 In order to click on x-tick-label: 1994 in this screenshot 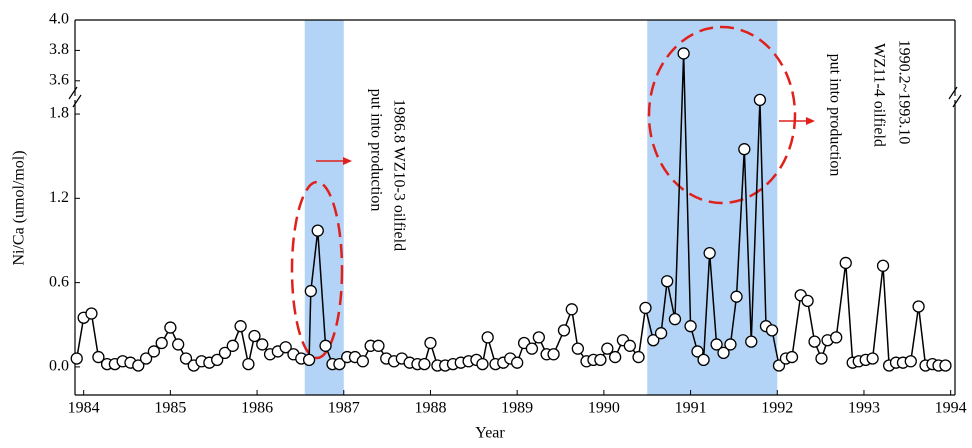, I will do `click(951, 408)`.